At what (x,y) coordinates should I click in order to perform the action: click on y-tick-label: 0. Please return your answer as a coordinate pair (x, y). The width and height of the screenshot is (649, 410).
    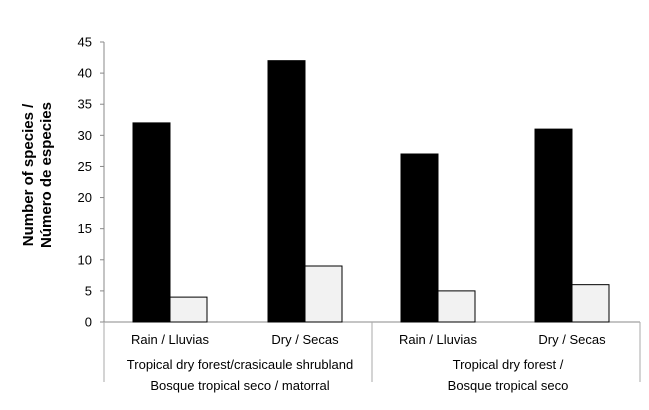
    Looking at the image, I should click on (88, 322).